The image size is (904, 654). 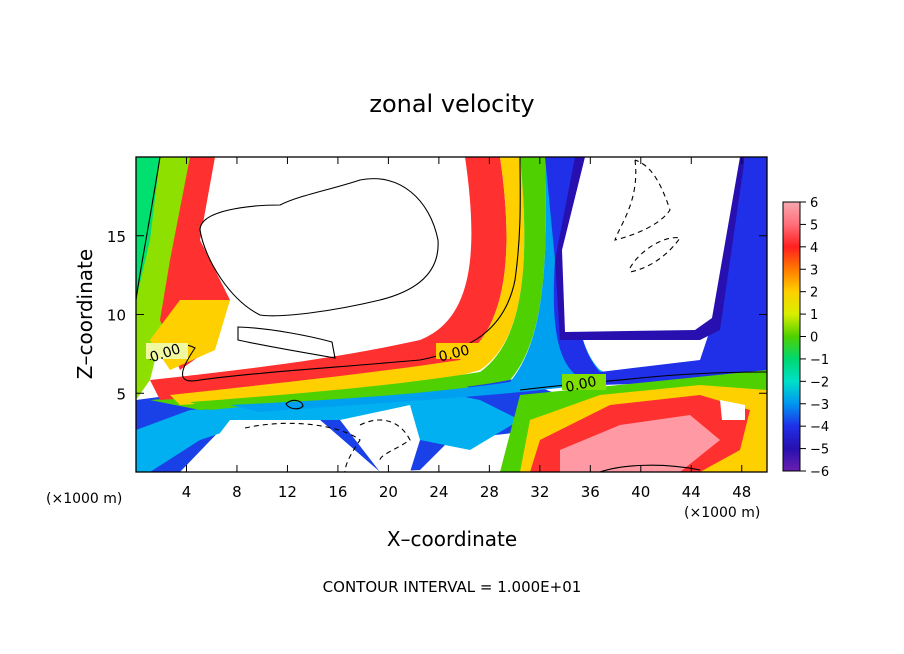 I want to click on y-tick-label-0: 5, so click(x=121, y=394).